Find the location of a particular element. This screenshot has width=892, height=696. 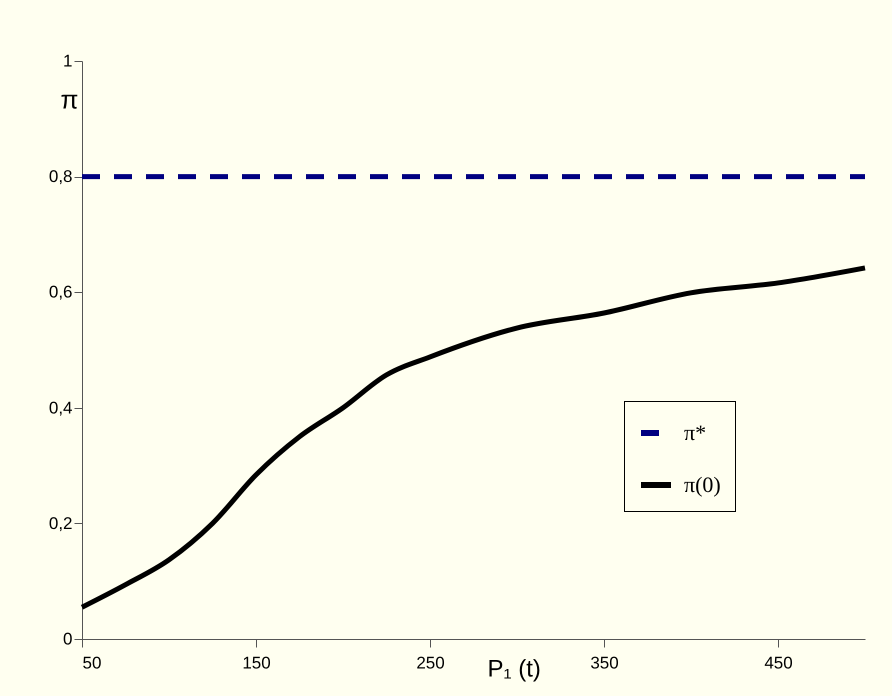

y-axis-title: π is located at coordinates (69, 99).